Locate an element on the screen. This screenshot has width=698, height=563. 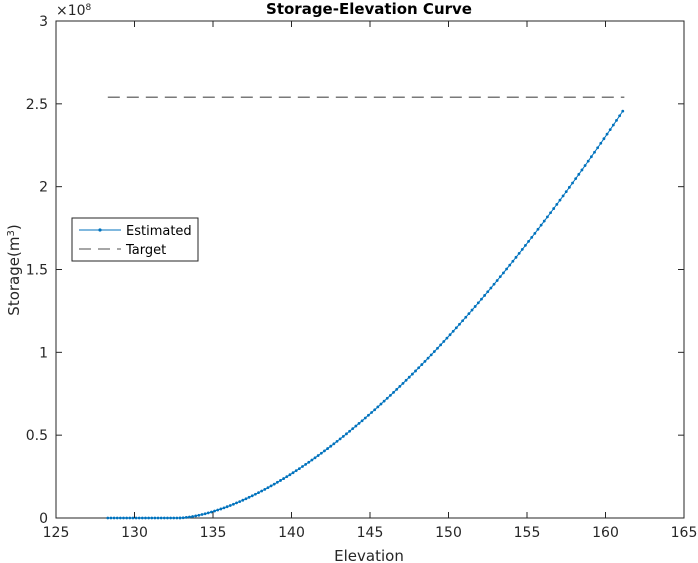
x-tick-label: 140 is located at coordinates (291, 533).